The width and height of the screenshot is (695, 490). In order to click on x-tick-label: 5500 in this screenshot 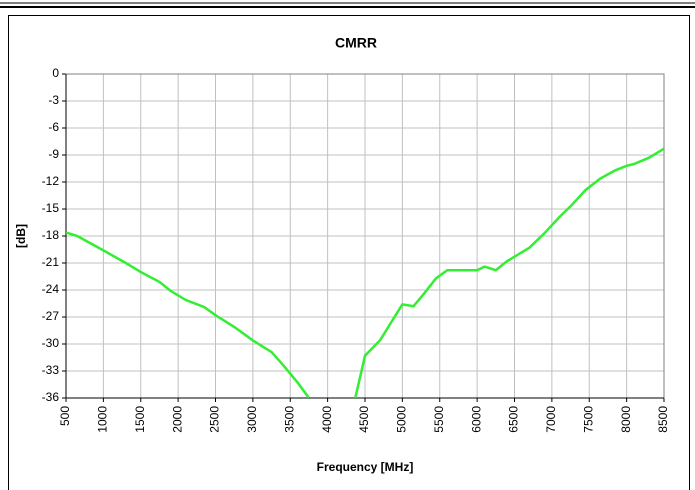, I will do `click(439, 419)`.